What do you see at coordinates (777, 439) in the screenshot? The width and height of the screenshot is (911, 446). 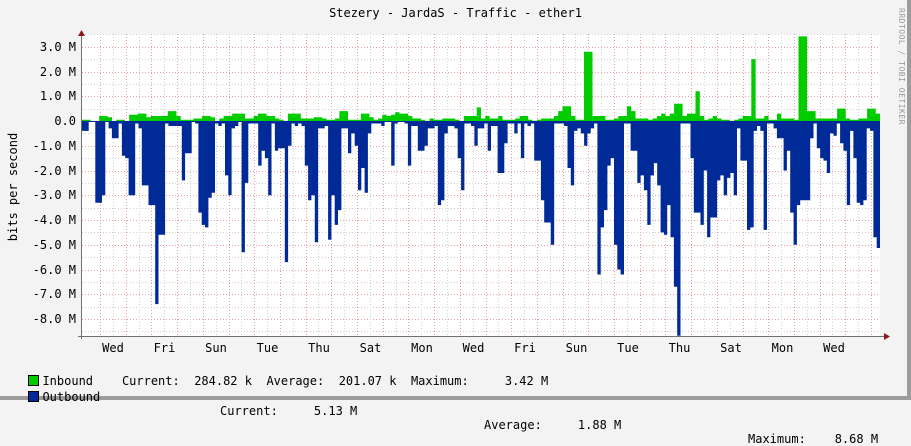 I see `outbound-maximum-label: Maximum:` at bounding box center [777, 439].